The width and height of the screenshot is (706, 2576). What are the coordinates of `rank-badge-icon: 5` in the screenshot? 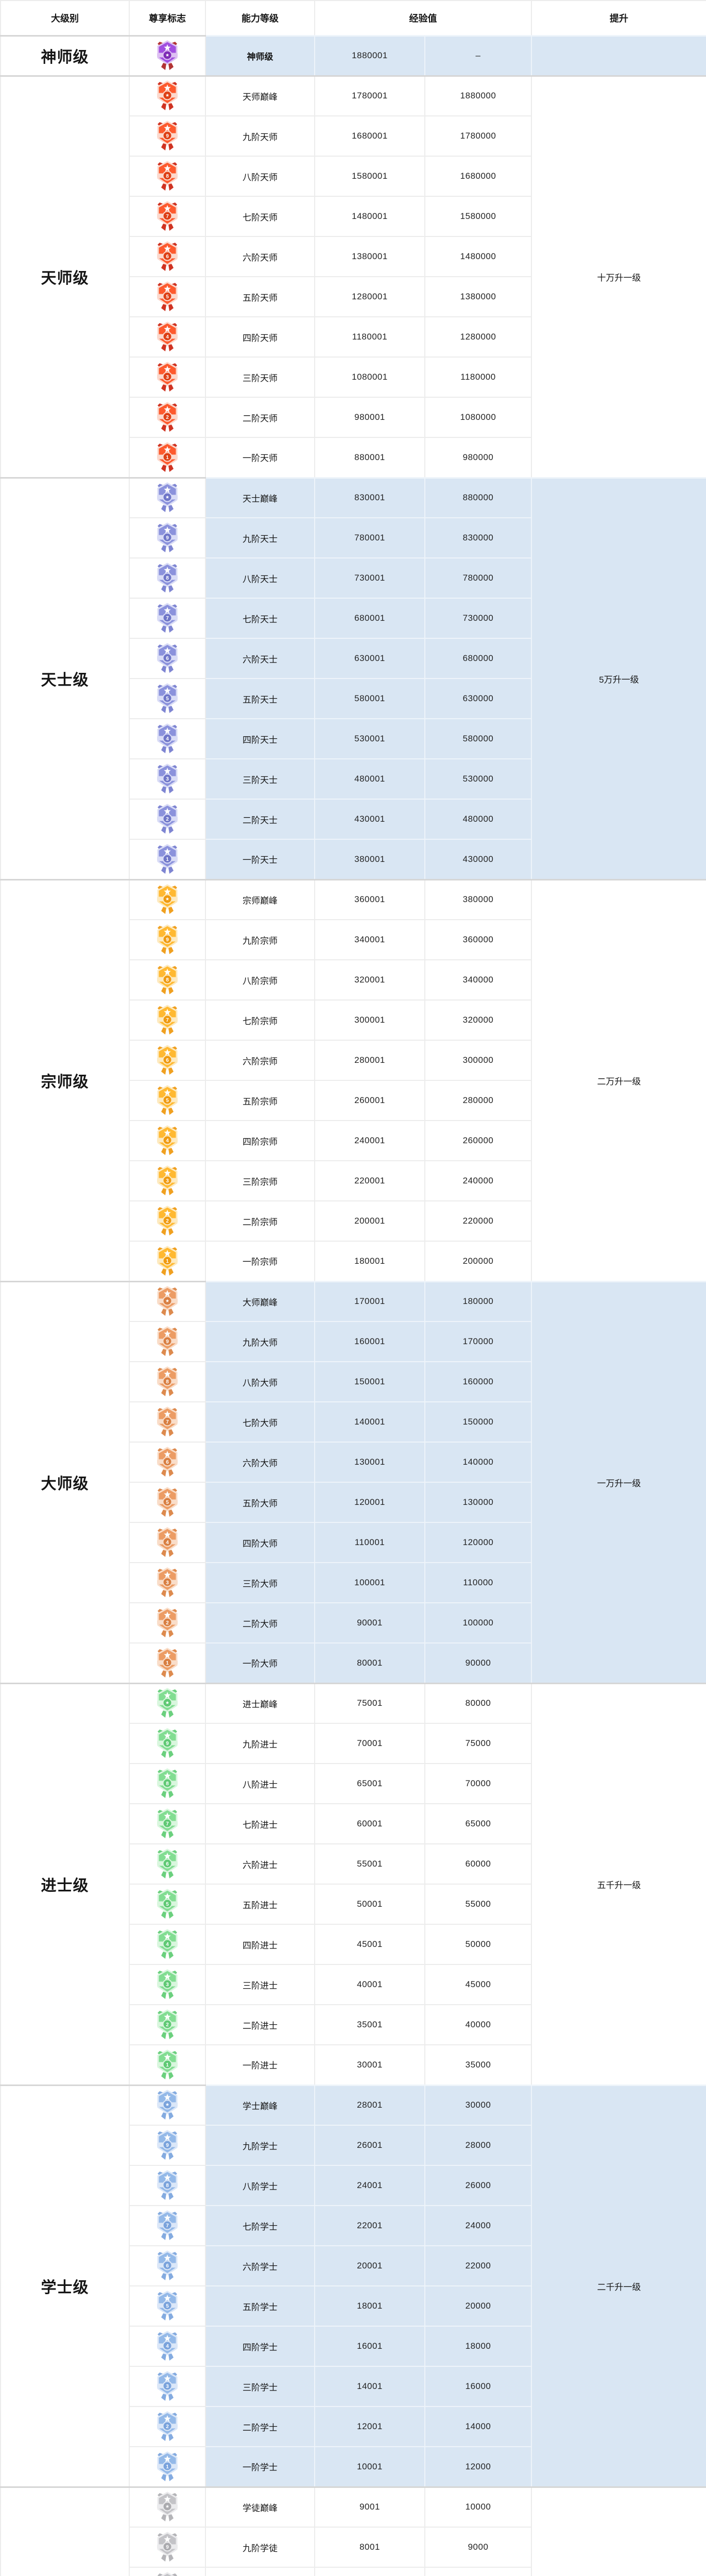 It's located at (167, 1502).